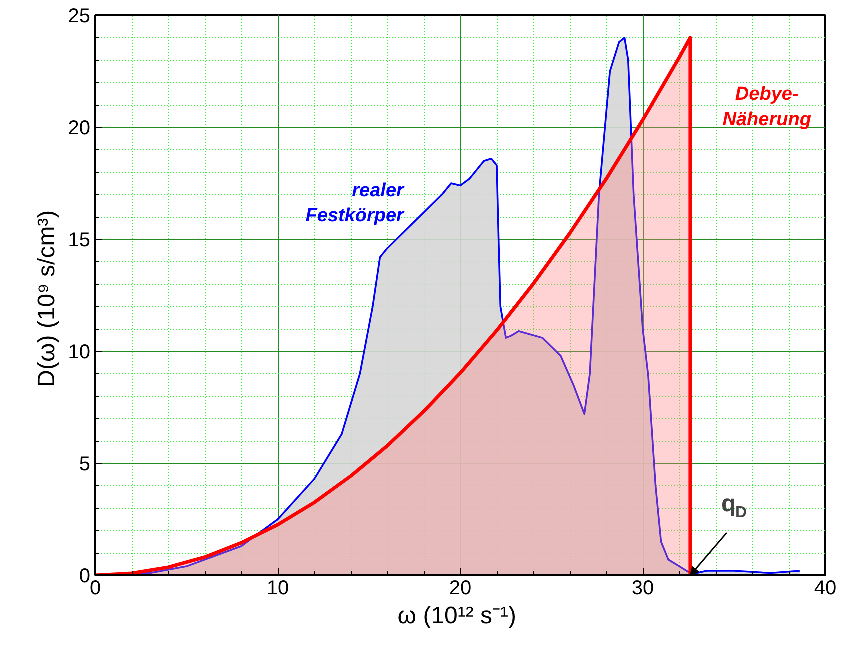 This screenshot has height=664, width=860. What do you see at coordinates (460, 589) in the screenshot?
I see `x-tick-label: 20` at bounding box center [460, 589].